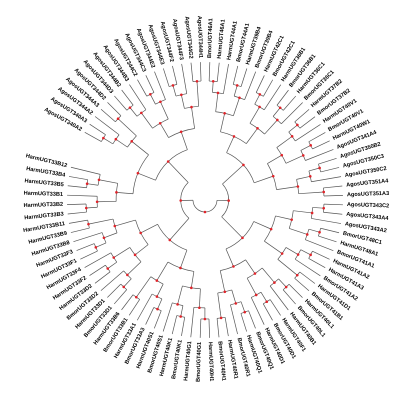 This screenshot has width=400, height=400. Describe the element at coordinates (63, 120) in the screenshot. I see `leaf-label: AgosUGT340A2` at that location.